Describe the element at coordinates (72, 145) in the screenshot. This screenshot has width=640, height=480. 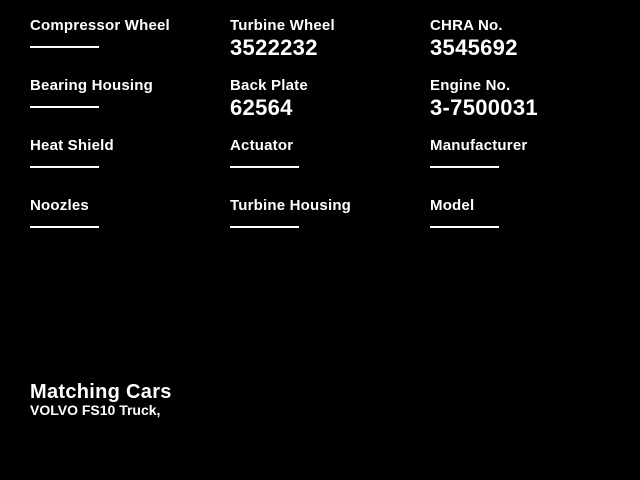
I see `field-label: Heat Shield` at that location.